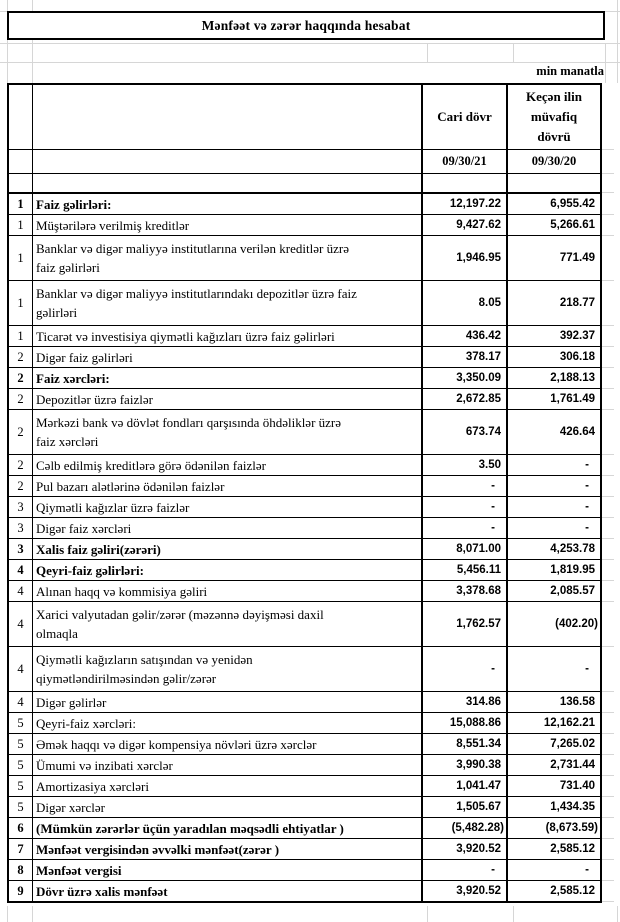 The width and height of the screenshot is (620, 922). I want to click on current-value-cell: 378.17, so click(465, 357).